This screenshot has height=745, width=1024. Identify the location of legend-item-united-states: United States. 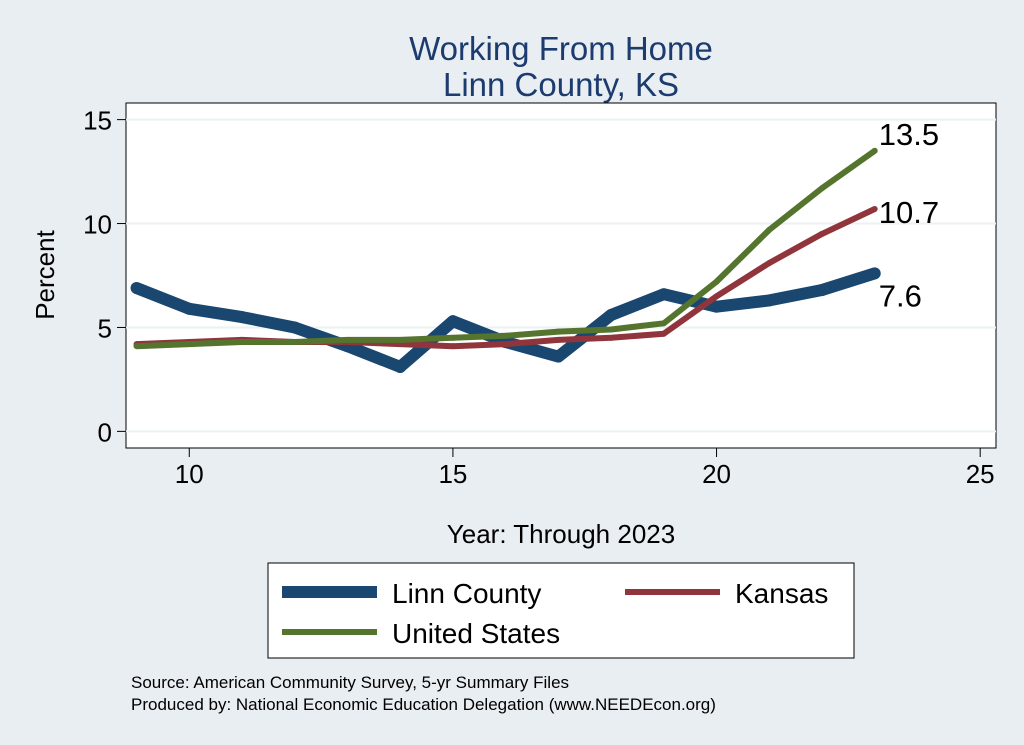
(421, 633).